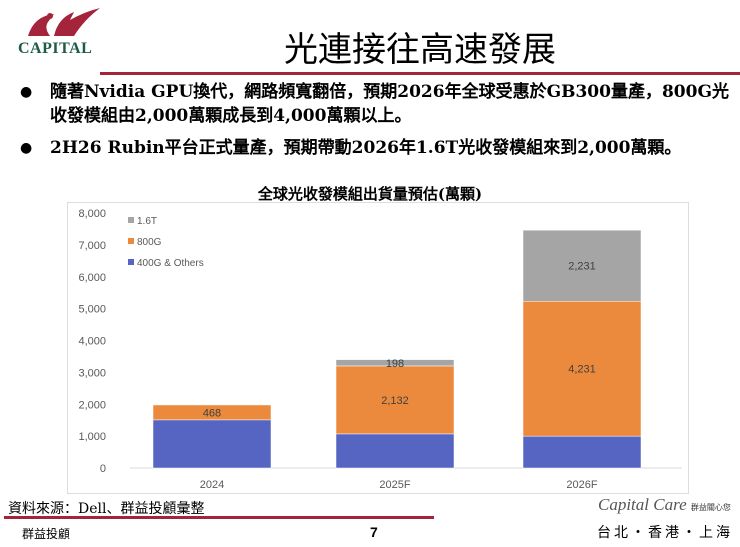 The image size is (740, 547). What do you see at coordinates (92, 278) in the screenshot?
I see `y-tick-label: 6,000` at bounding box center [92, 278].